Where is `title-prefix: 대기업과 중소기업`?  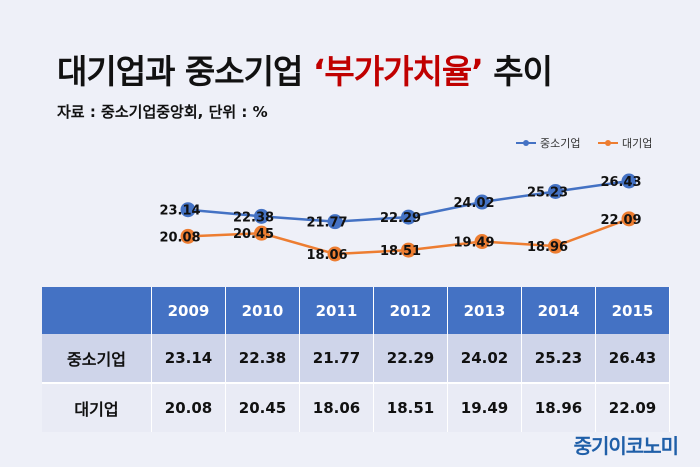 title-prefix: 대기업과 중소기업 is located at coordinates (185, 71).